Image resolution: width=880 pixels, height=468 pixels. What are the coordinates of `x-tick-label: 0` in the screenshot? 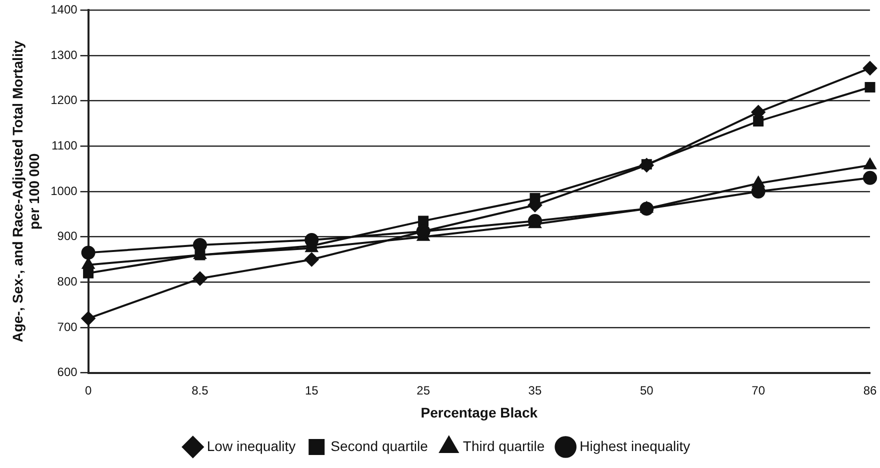 It's located at (88, 390).